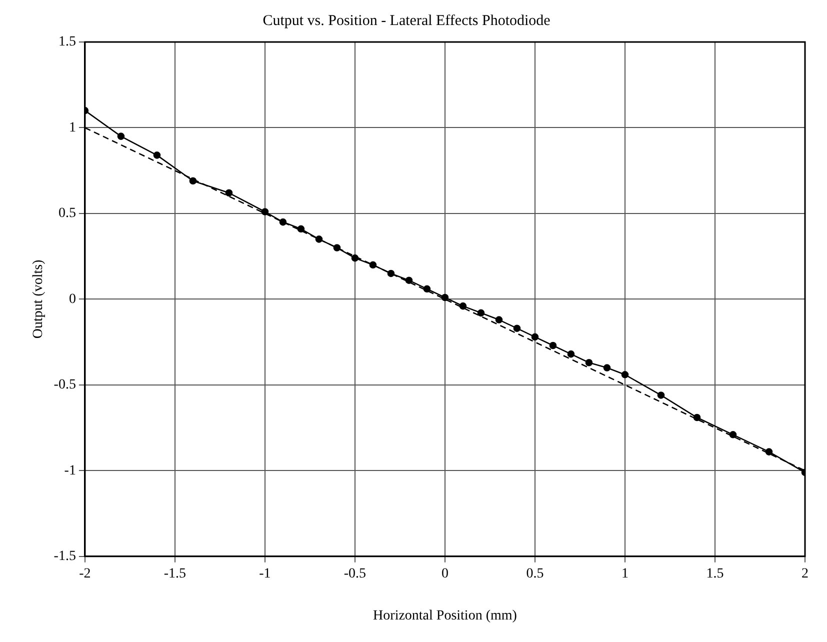 The height and width of the screenshot is (642, 827). I want to click on chart-title: Cutput vs. Position - Lateral Effects Photodiode, so click(406, 20).